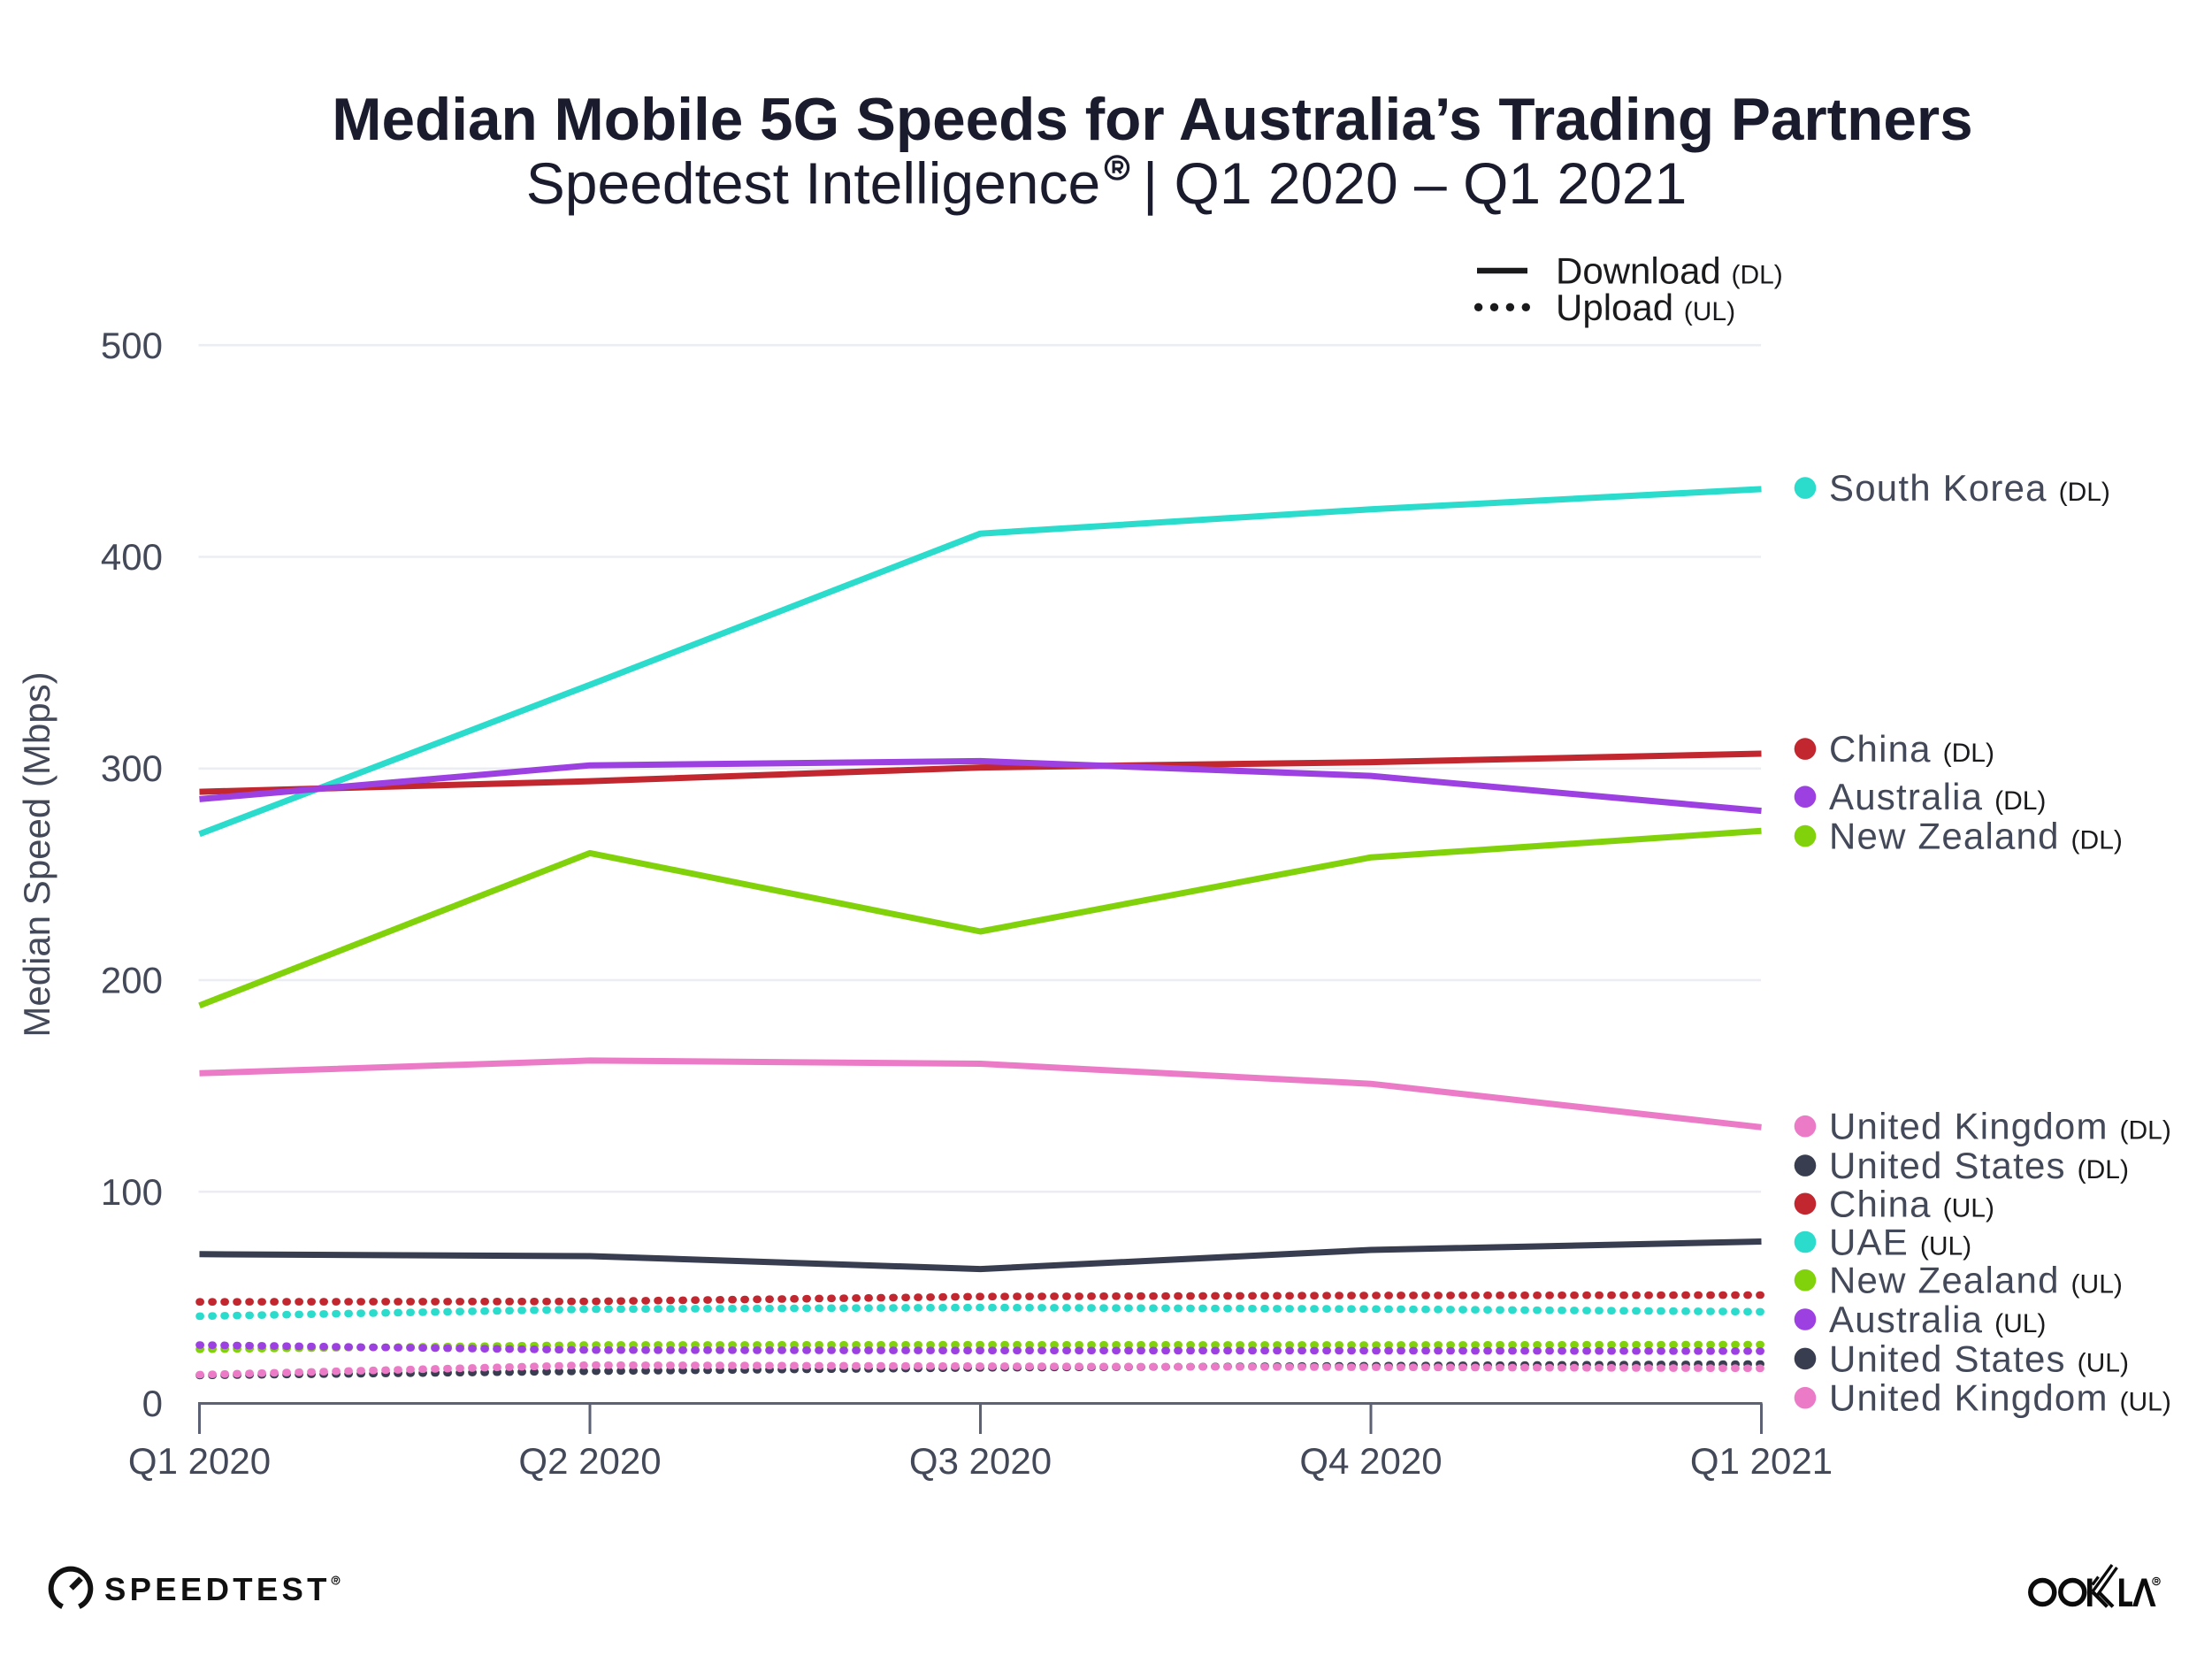 Image resolution: width=2212 pixels, height=1671 pixels. I want to click on svg-text: Q4 2020, so click(1370, 1461).